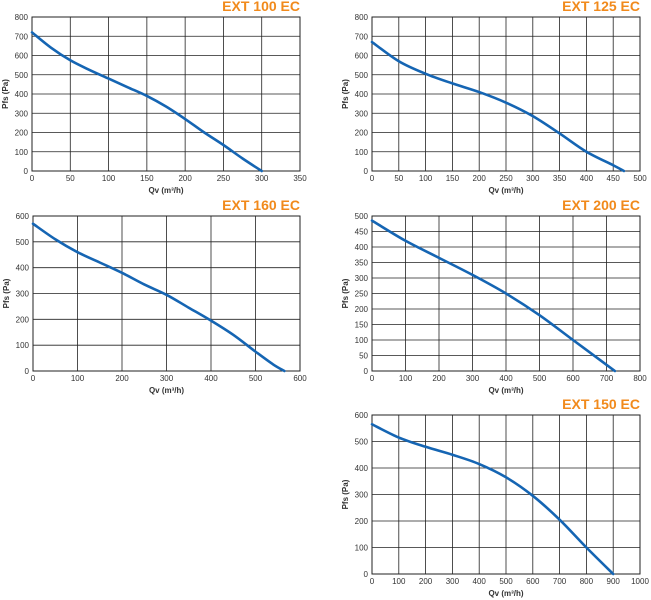 The width and height of the screenshot is (651, 600). I want to click on x-tick-label: 150, so click(147, 178).